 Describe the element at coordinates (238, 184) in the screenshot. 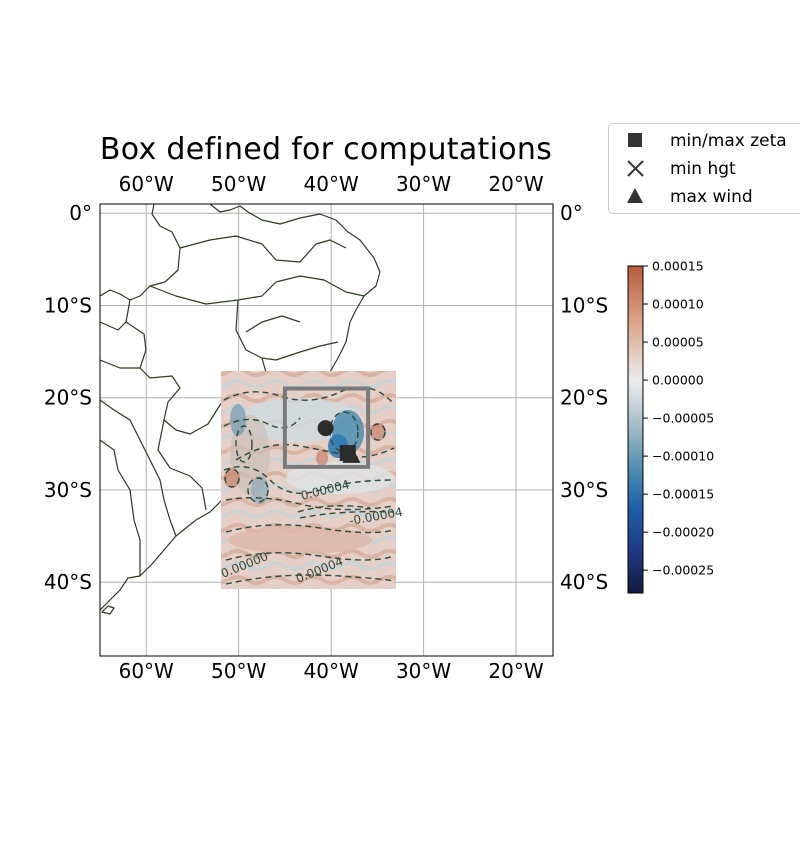

I see `lon-label-top: 50°W` at that location.